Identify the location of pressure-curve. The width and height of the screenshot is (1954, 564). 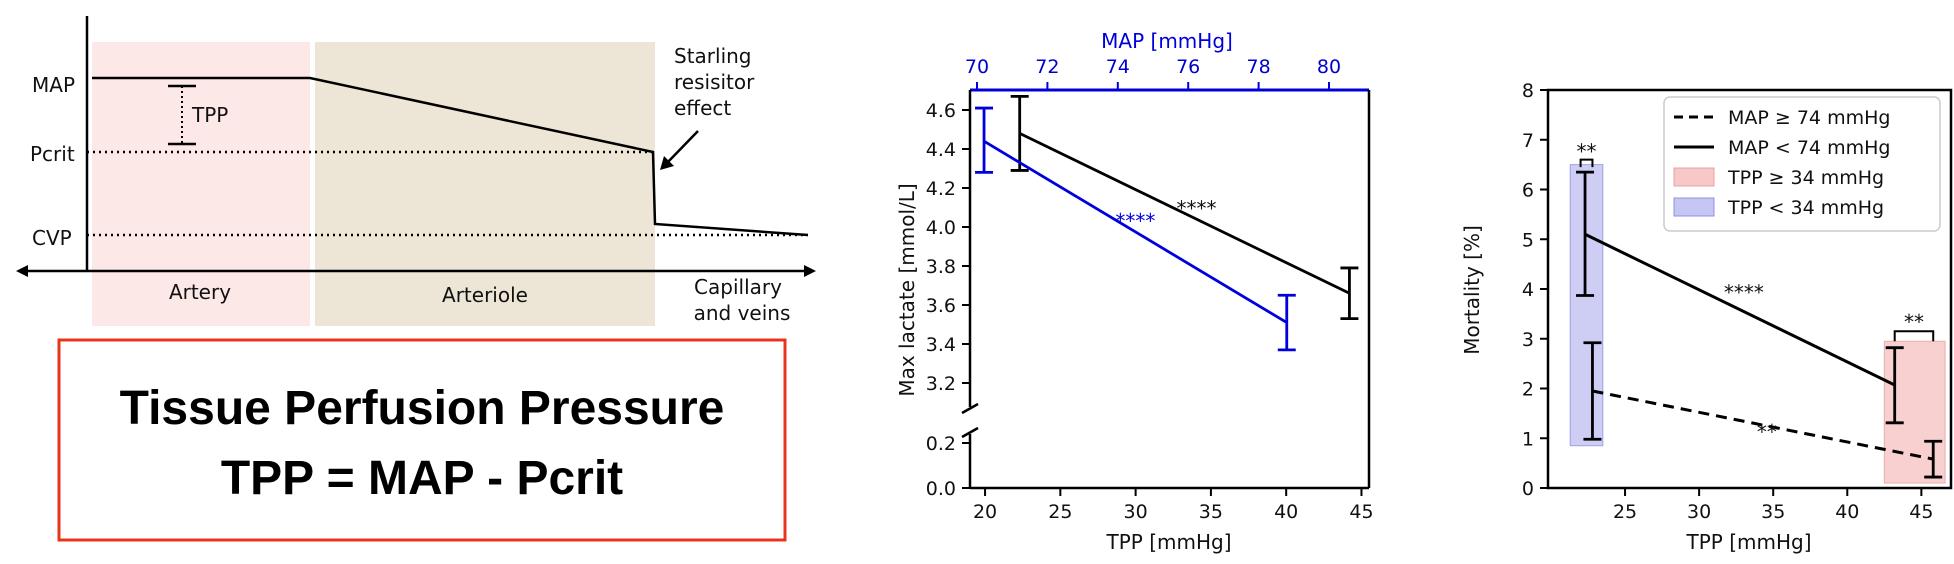
(450, 156).